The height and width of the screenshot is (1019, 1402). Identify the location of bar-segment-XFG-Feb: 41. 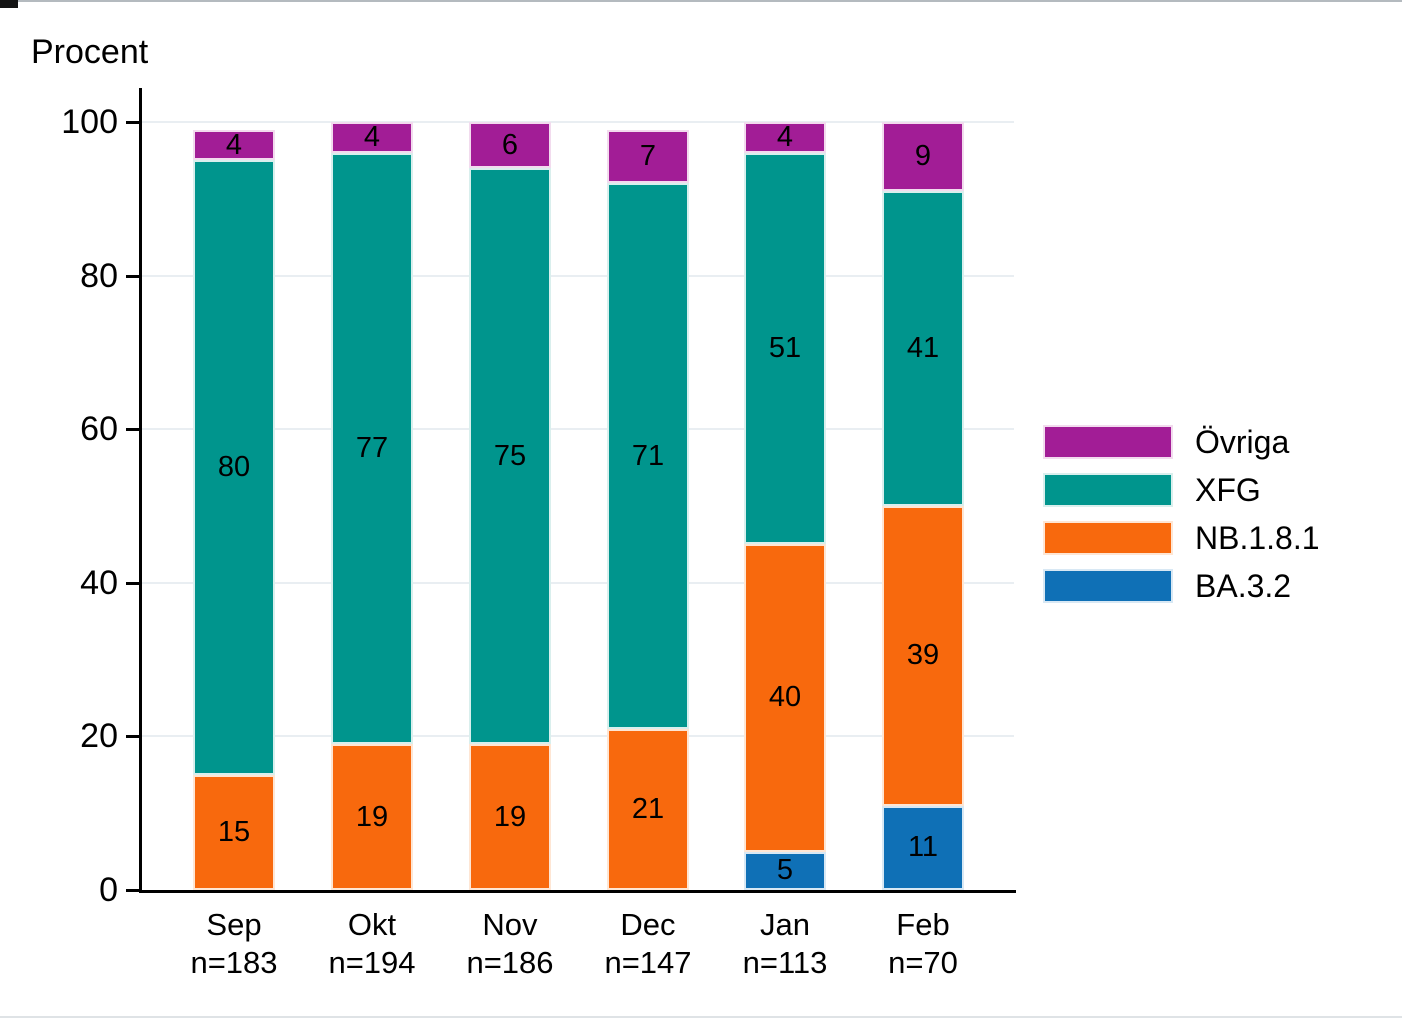
(923, 348).